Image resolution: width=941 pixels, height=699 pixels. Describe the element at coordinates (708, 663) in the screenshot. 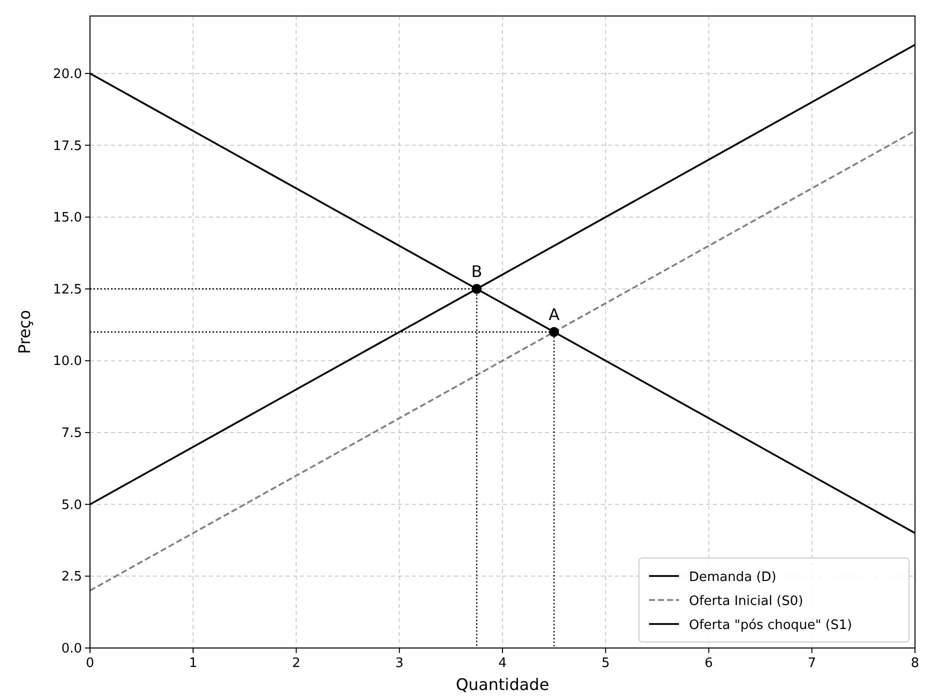

I see `x-tick-label: 6` at that location.